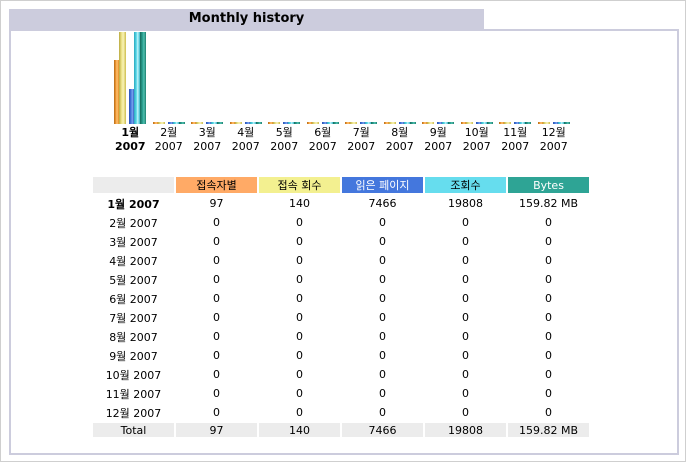 This screenshot has width=686, height=462. Describe the element at coordinates (133, 299) in the screenshot. I see `row-label: 6월 2007` at that location.